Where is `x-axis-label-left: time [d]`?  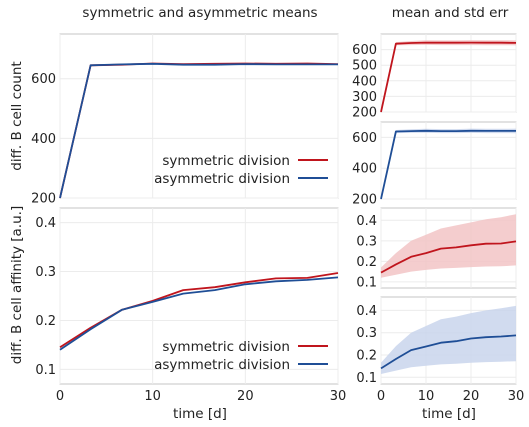
x-axis-label-left: time [d] is located at coordinates (200, 414).